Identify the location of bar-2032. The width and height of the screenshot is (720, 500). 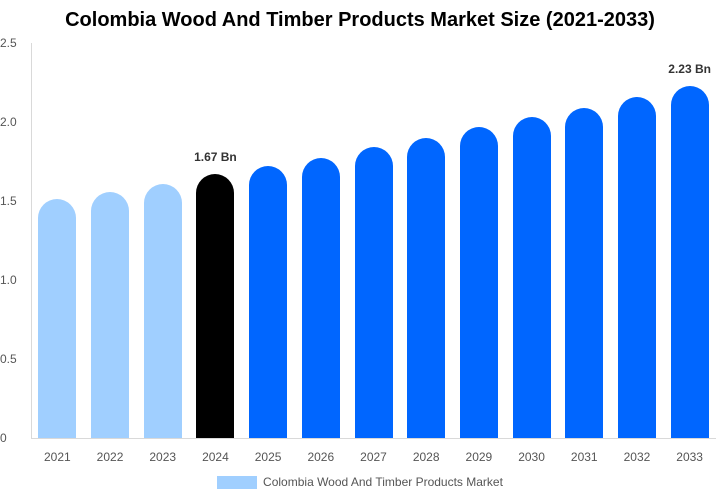
(636, 267).